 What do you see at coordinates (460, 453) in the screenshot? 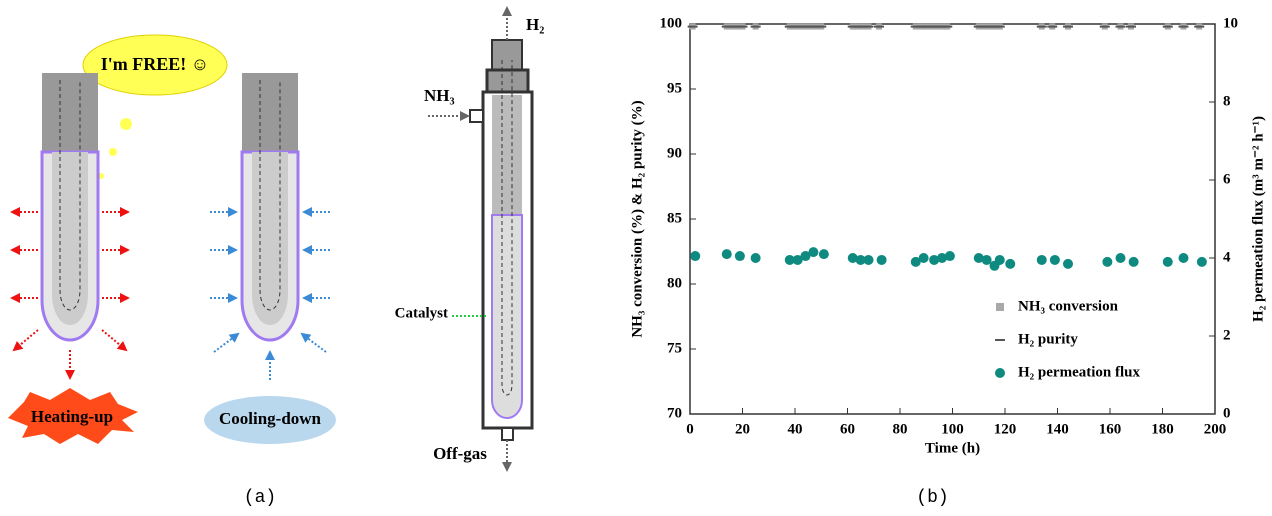
I see `offgas-label: Off-gas` at bounding box center [460, 453].